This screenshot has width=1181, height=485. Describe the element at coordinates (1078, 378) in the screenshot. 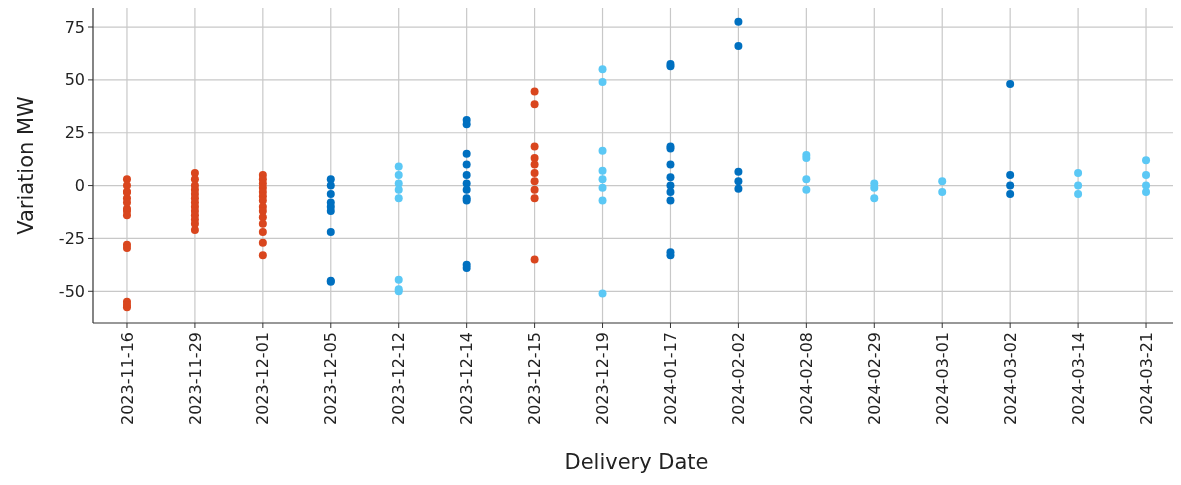

I see `x-tick-label: 2024-03-14` at that location.